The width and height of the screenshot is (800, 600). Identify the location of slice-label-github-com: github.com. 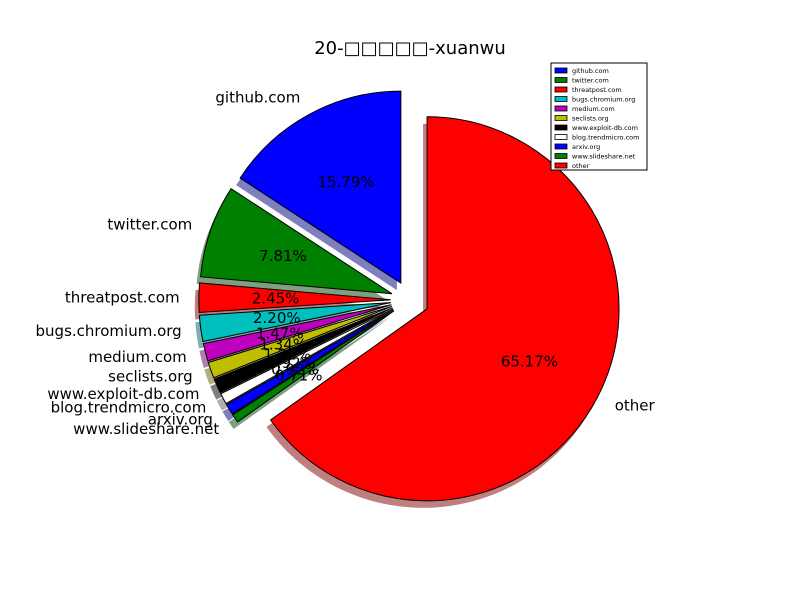
(257, 97).